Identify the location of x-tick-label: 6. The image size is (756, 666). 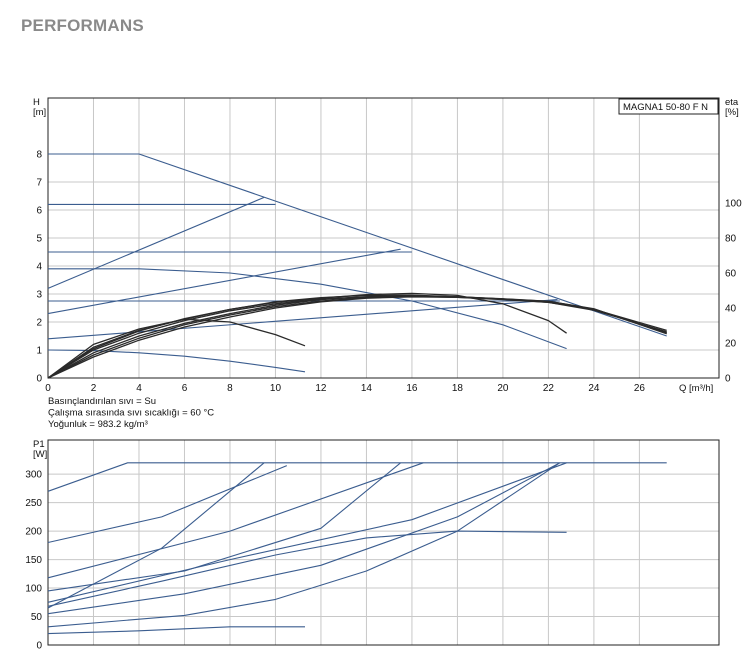
(185, 388).